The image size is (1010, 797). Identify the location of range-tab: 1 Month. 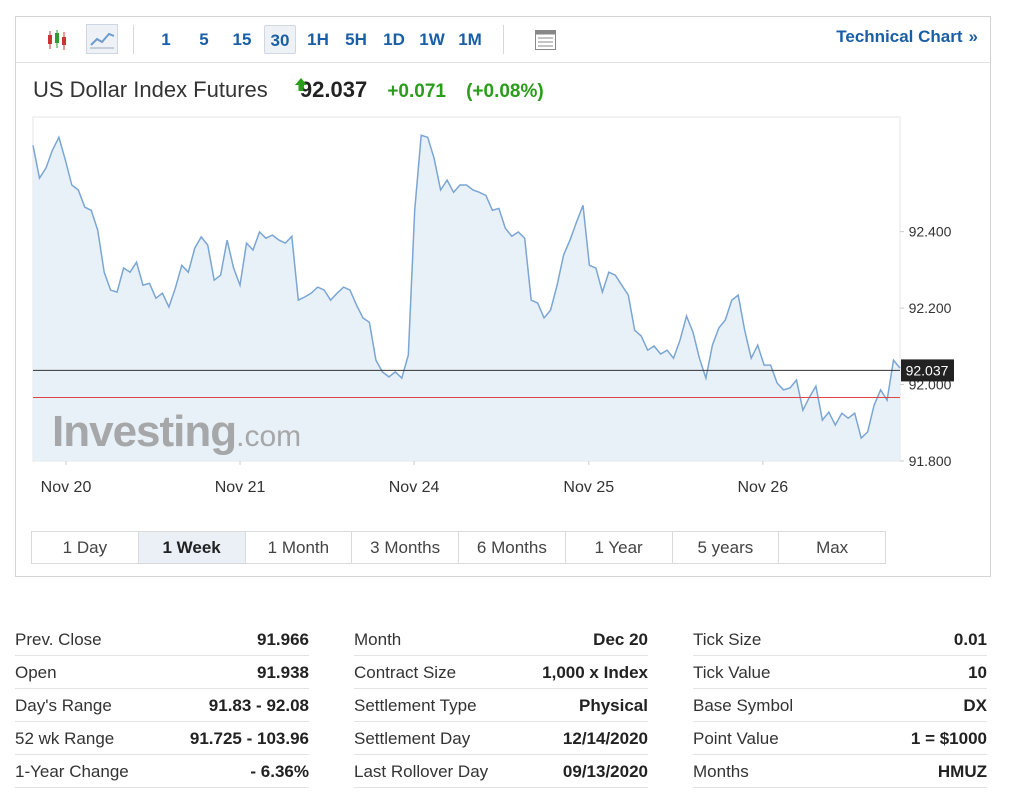
(299, 547).